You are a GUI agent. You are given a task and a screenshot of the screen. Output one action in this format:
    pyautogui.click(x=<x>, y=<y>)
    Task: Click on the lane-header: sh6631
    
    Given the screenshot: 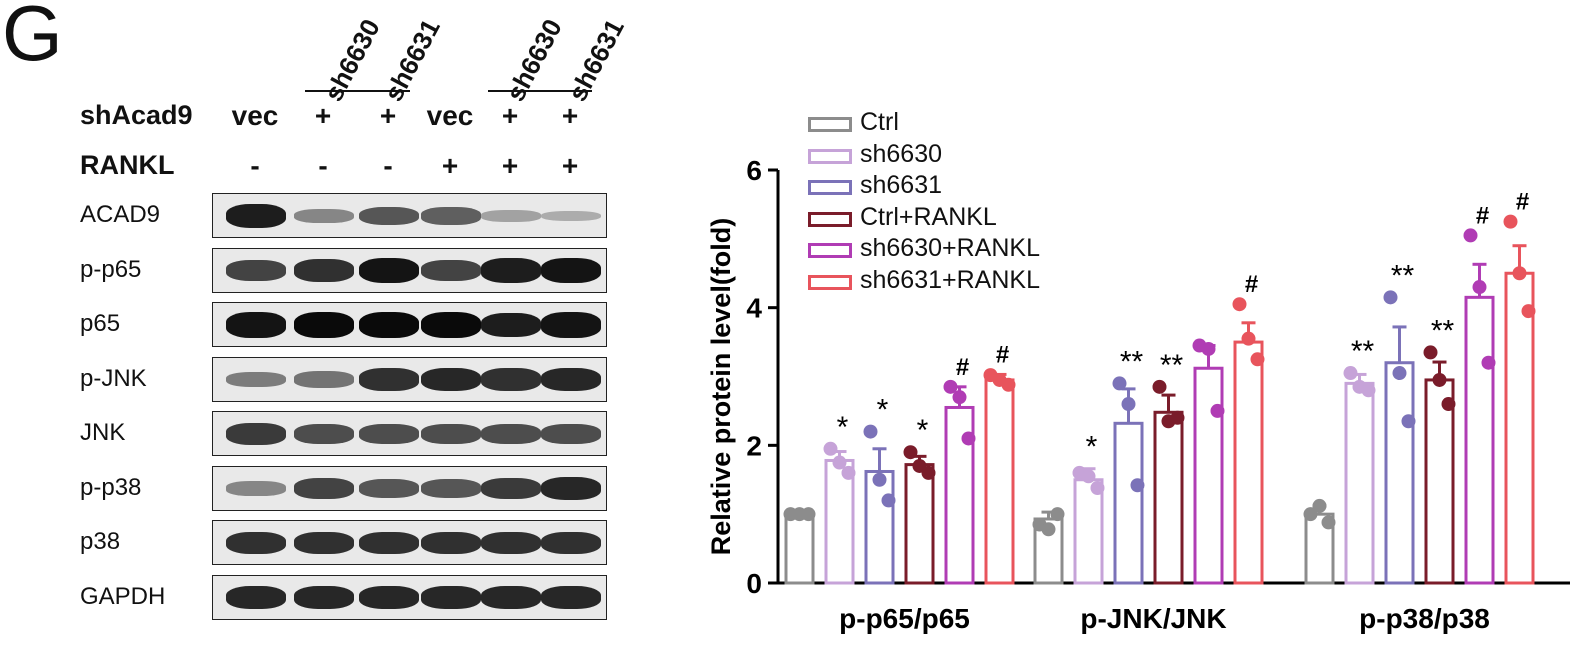 What is the action you would take?
    pyautogui.click(x=596, y=60)
    